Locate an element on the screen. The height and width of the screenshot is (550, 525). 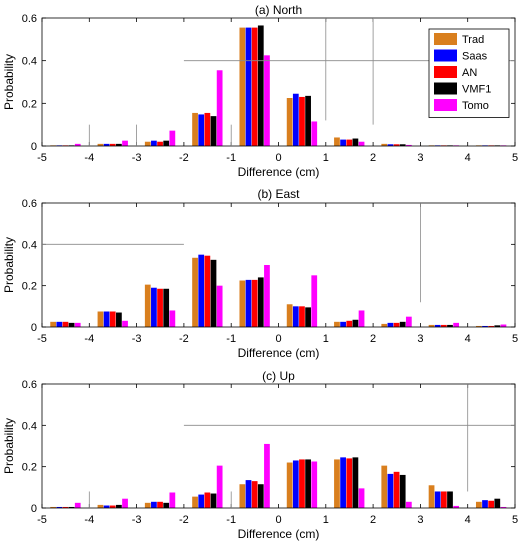
x-tick-label: -5 is located at coordinates (42, 158).